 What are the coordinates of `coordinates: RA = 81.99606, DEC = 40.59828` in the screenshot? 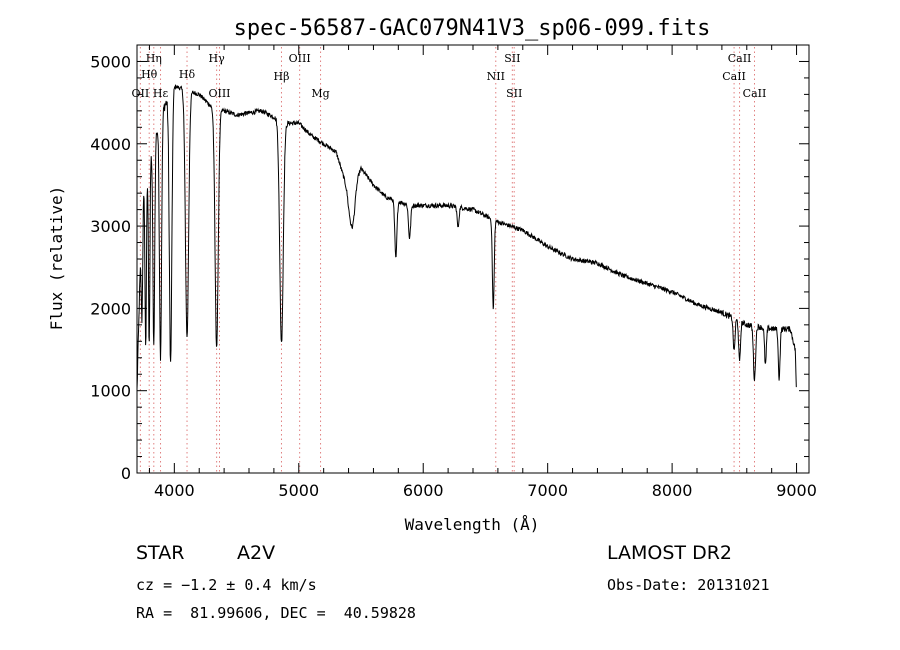 It's located at (276, 613).